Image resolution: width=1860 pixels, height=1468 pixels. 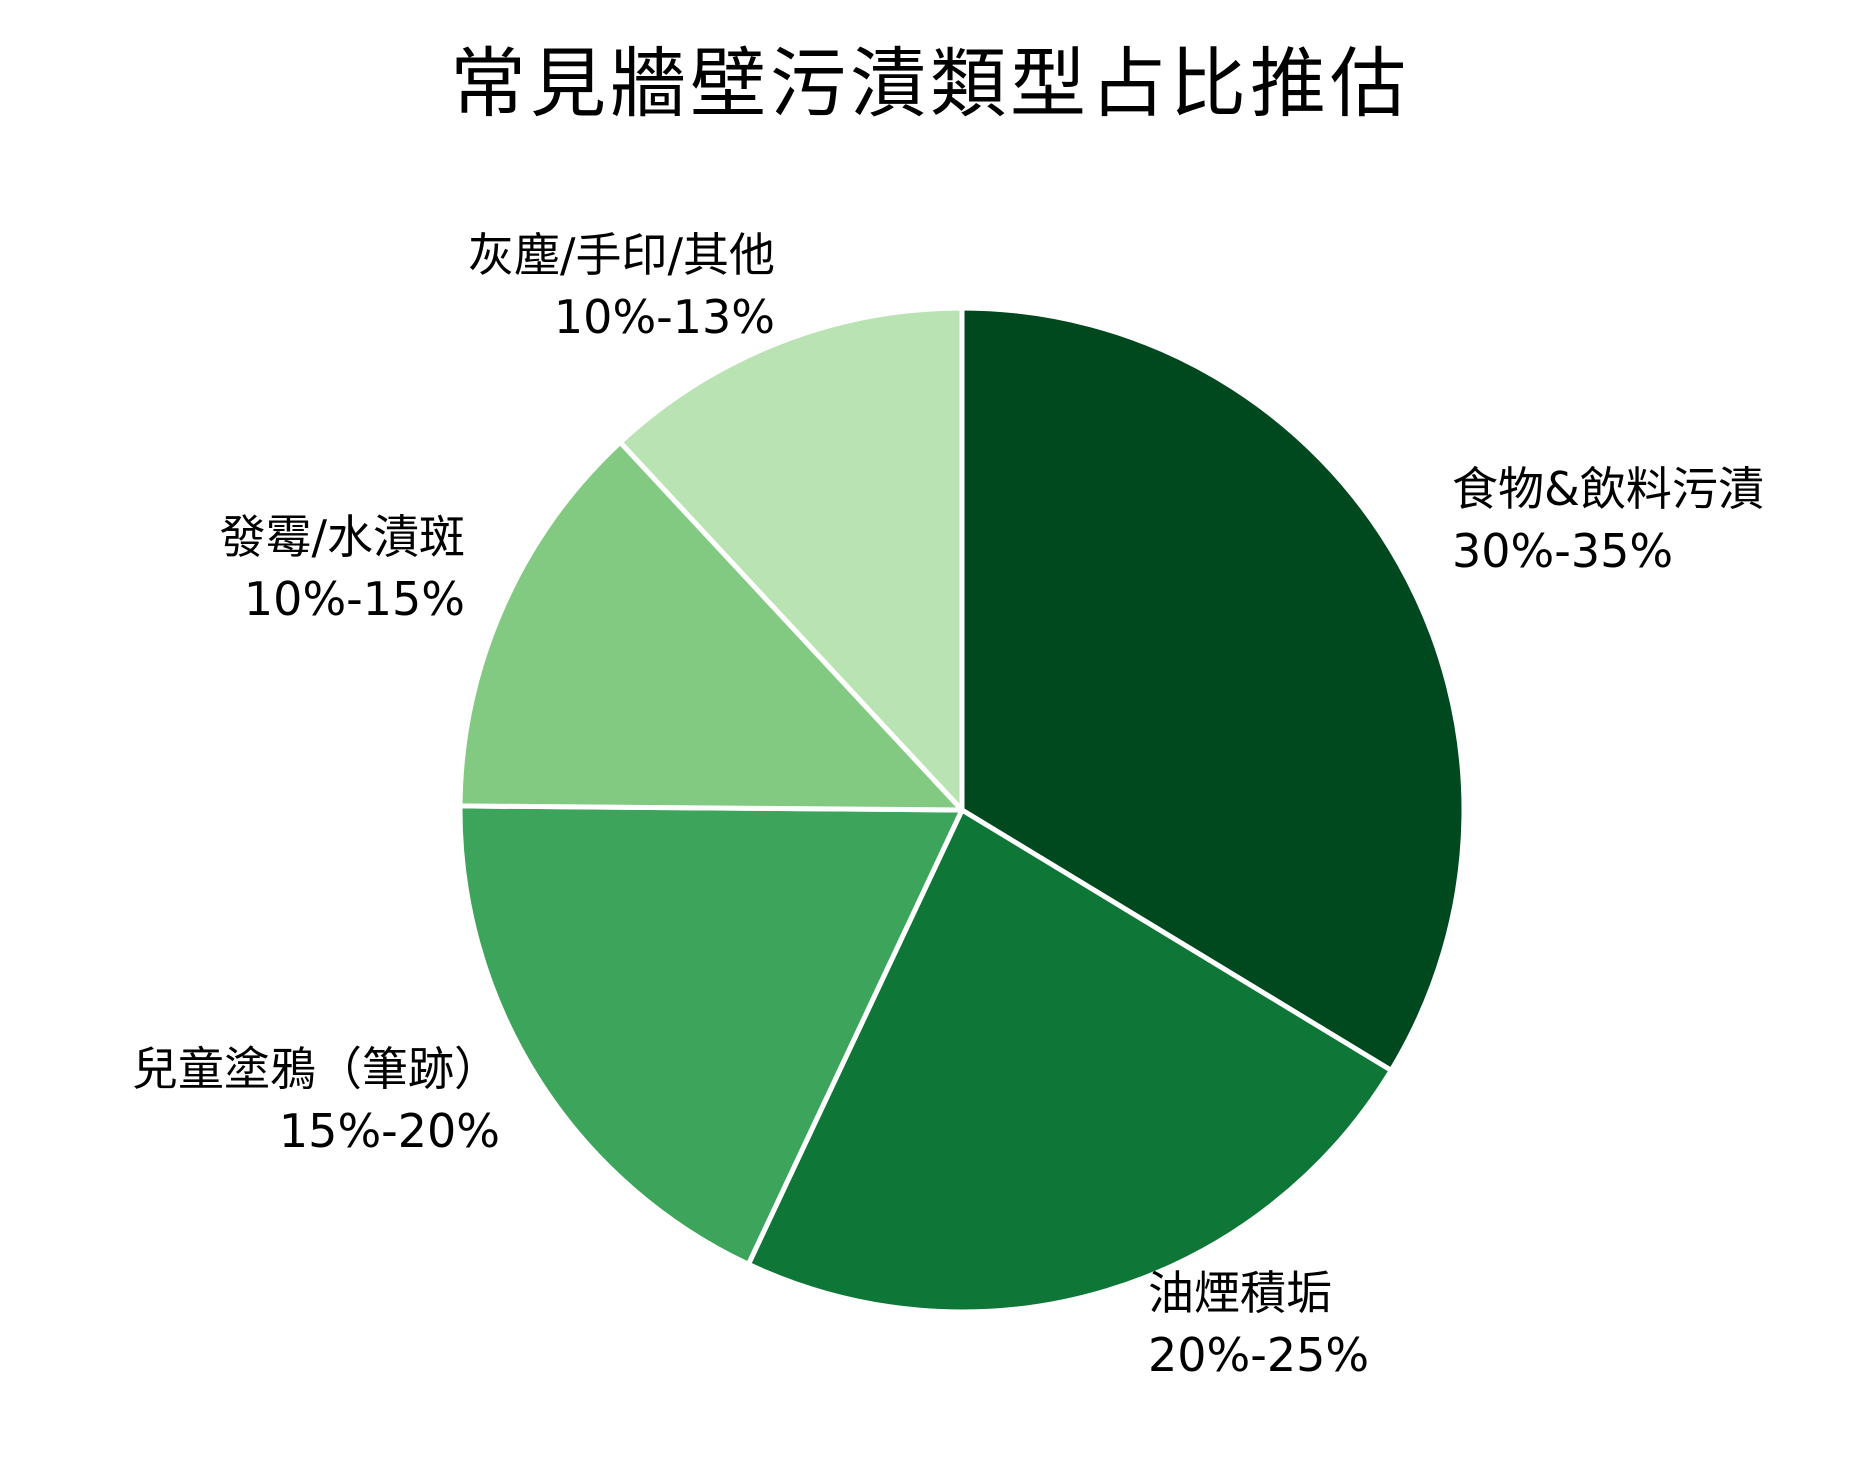 What do you see at coordinates (316, 1100) in the screenshot?
I see `slice-label-graffiti: 兒童塗鴉（筆跡） 15%-20%` at bounding box center [316, 1100].